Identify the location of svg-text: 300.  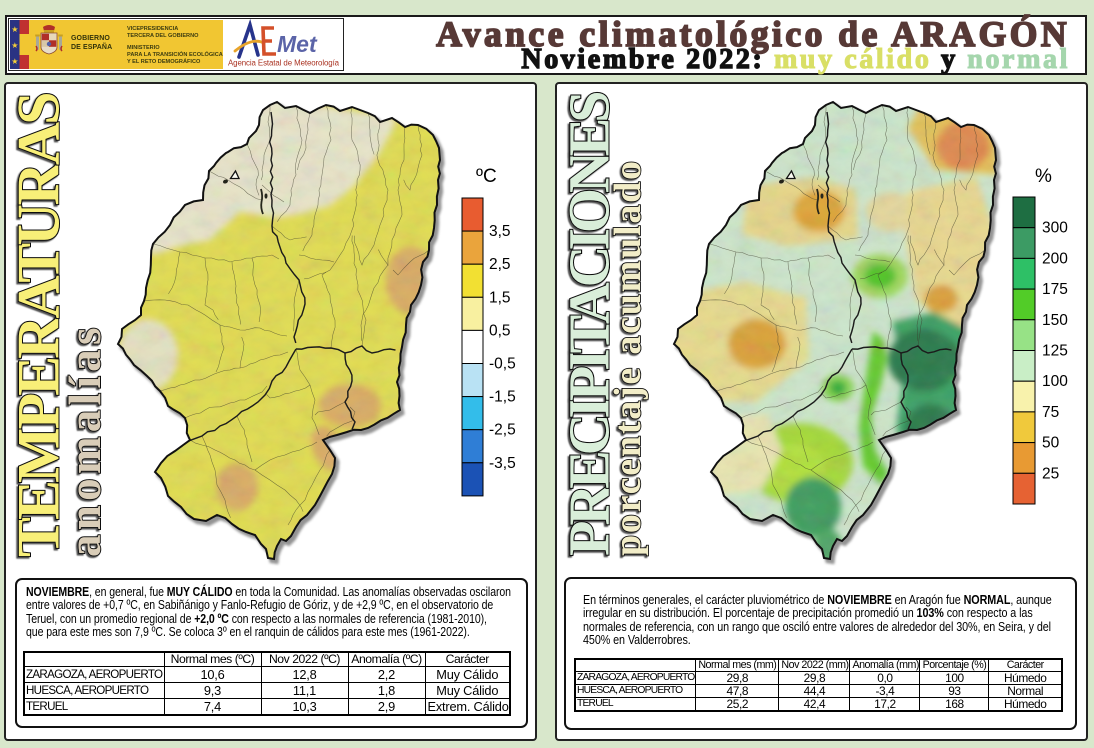
(1055, 228).